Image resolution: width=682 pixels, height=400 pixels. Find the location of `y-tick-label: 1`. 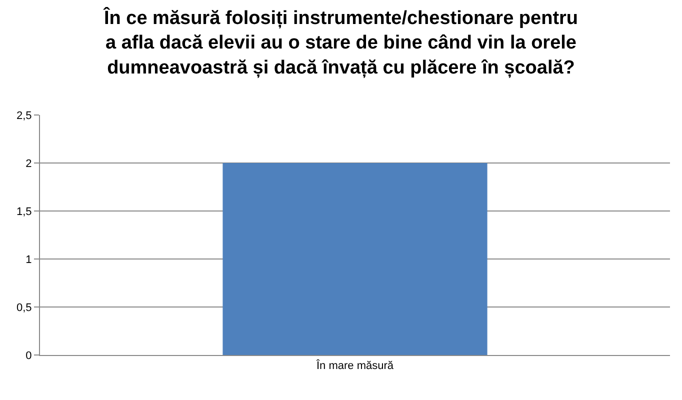

y-tick-label: 1 is located at coordinates (29, 260).